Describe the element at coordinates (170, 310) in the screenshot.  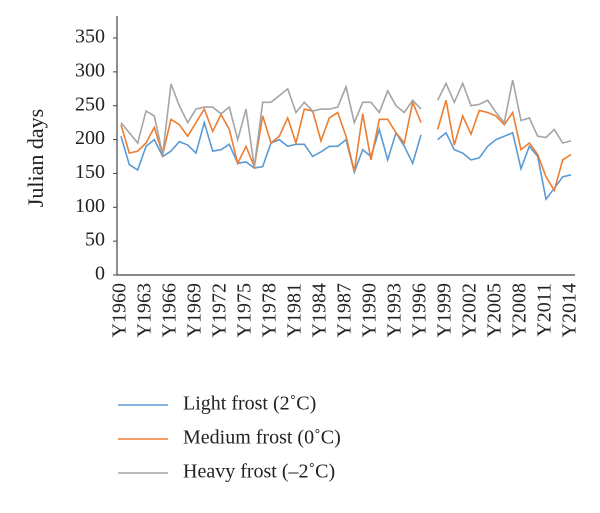
I see `x-tick-label: Y1966` at that location.